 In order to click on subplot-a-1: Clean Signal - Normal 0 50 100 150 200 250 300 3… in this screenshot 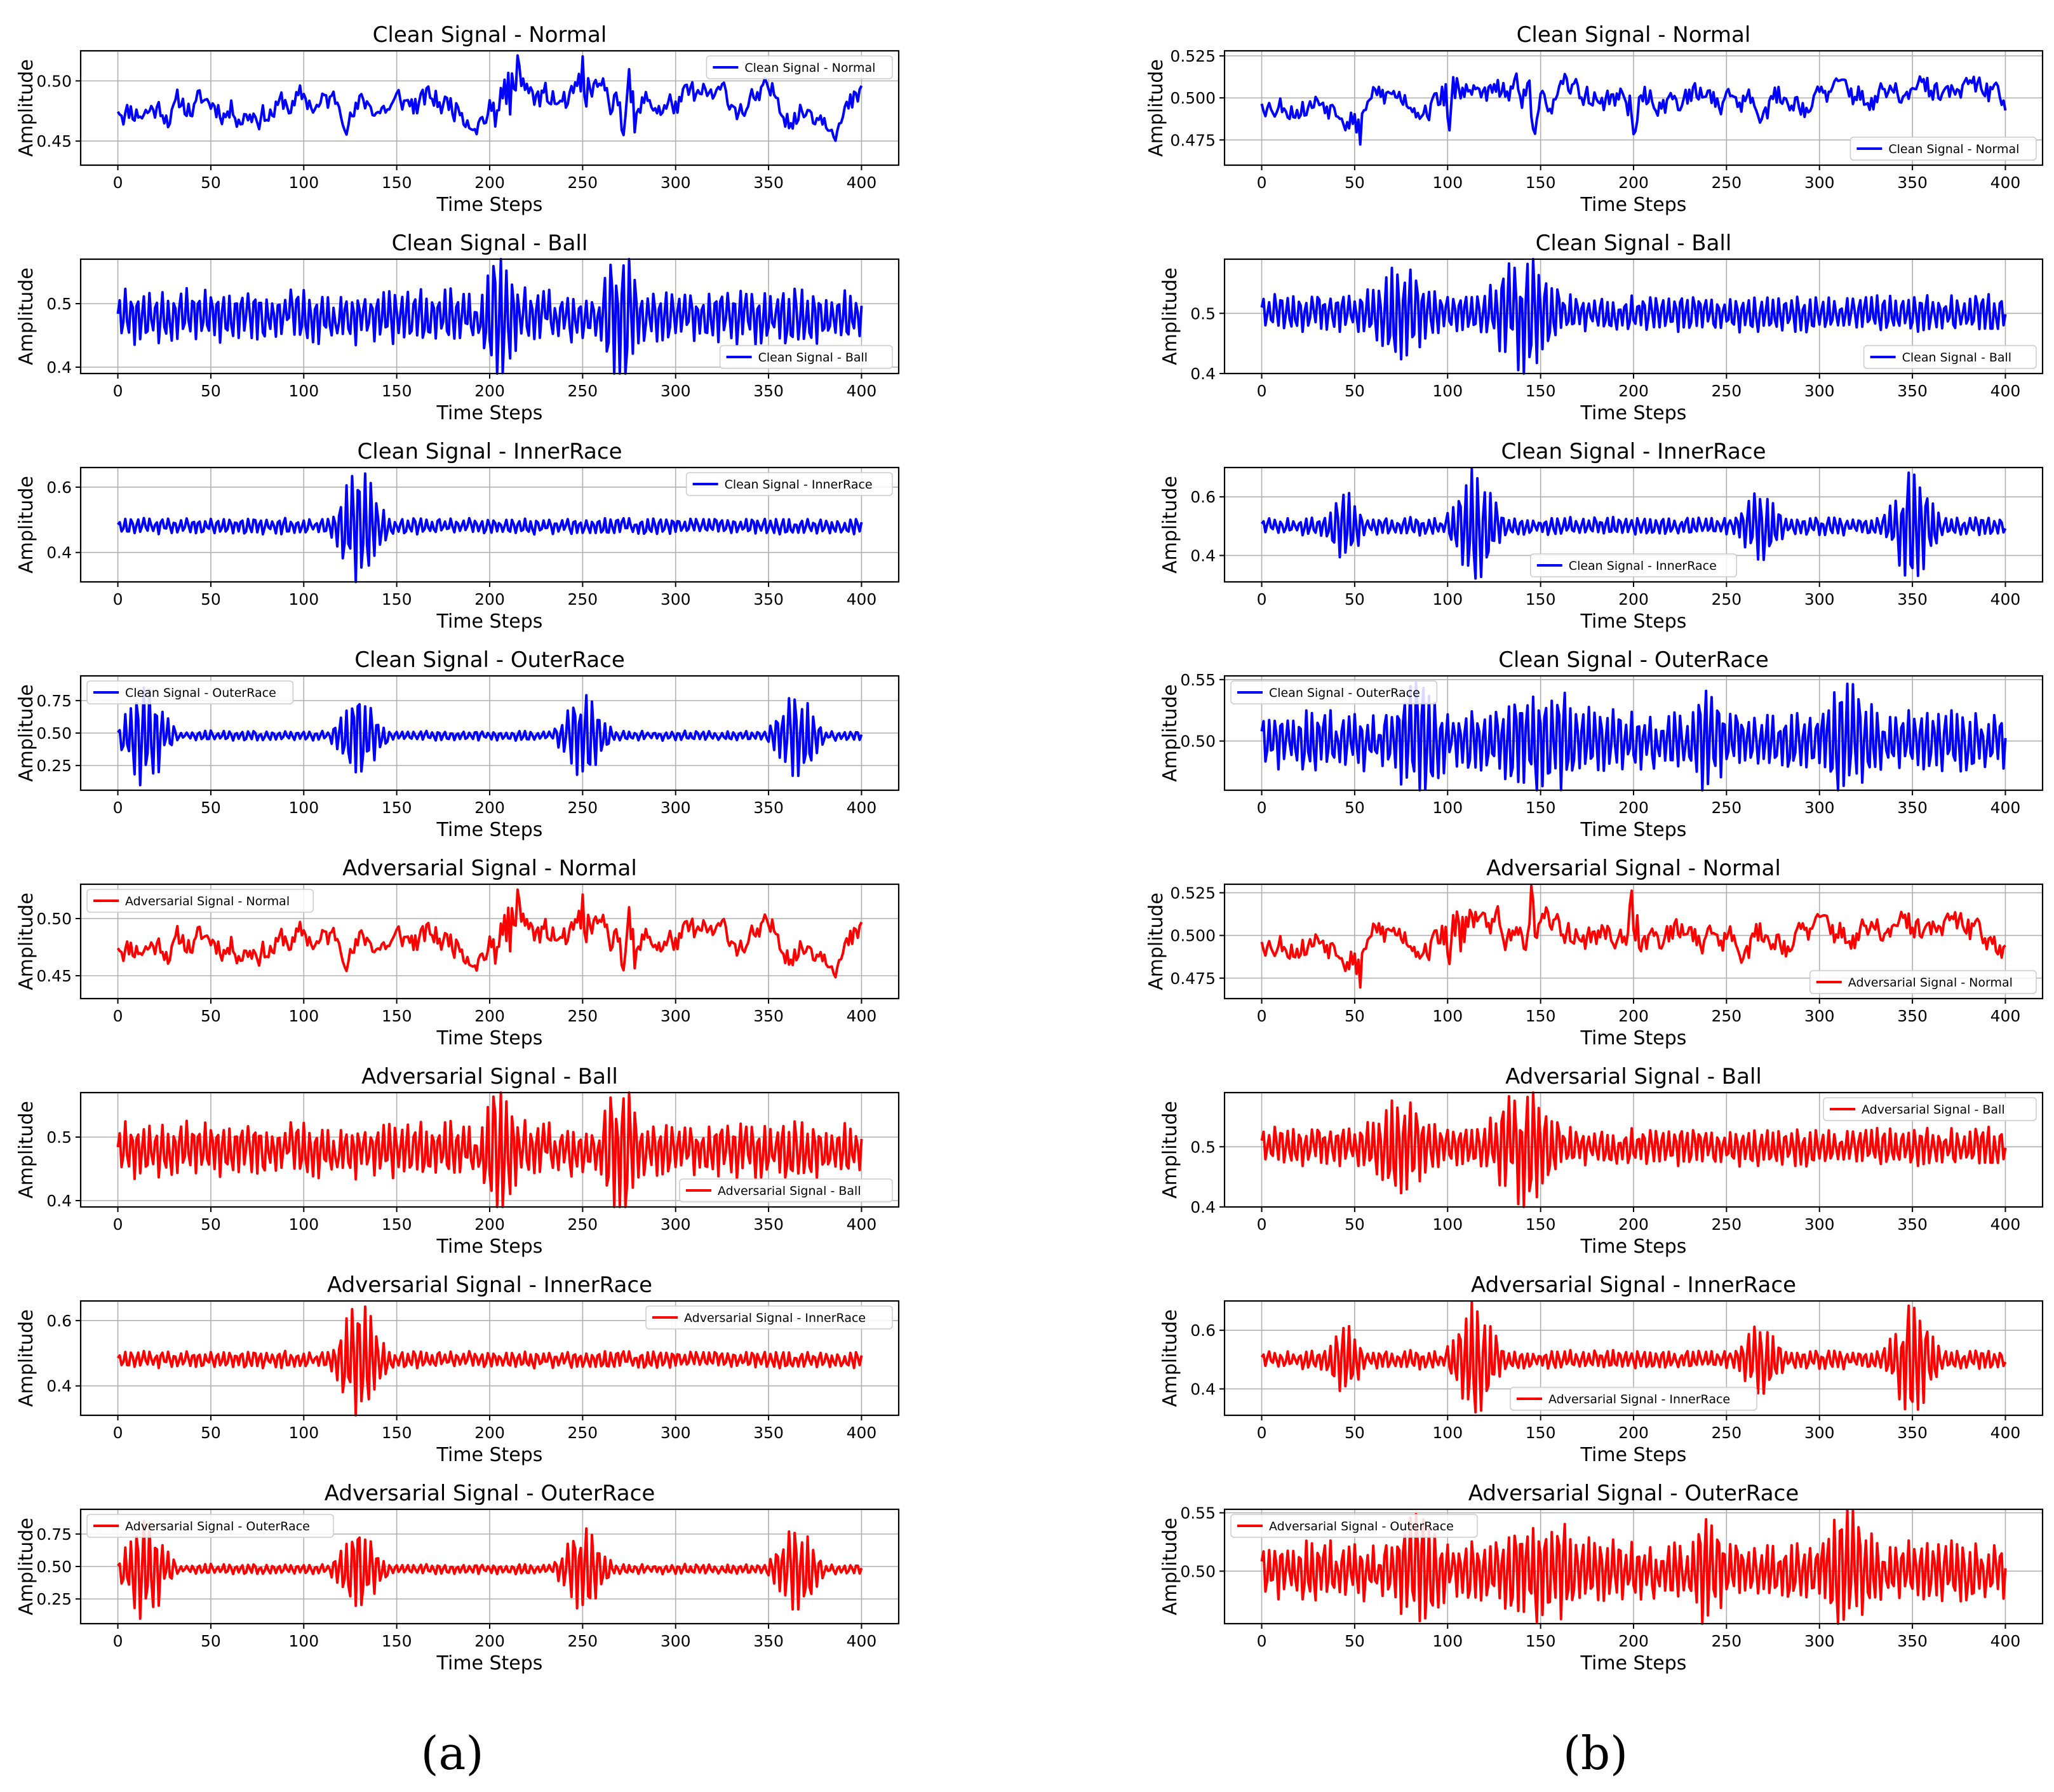, I will do `click(457, 119)`.